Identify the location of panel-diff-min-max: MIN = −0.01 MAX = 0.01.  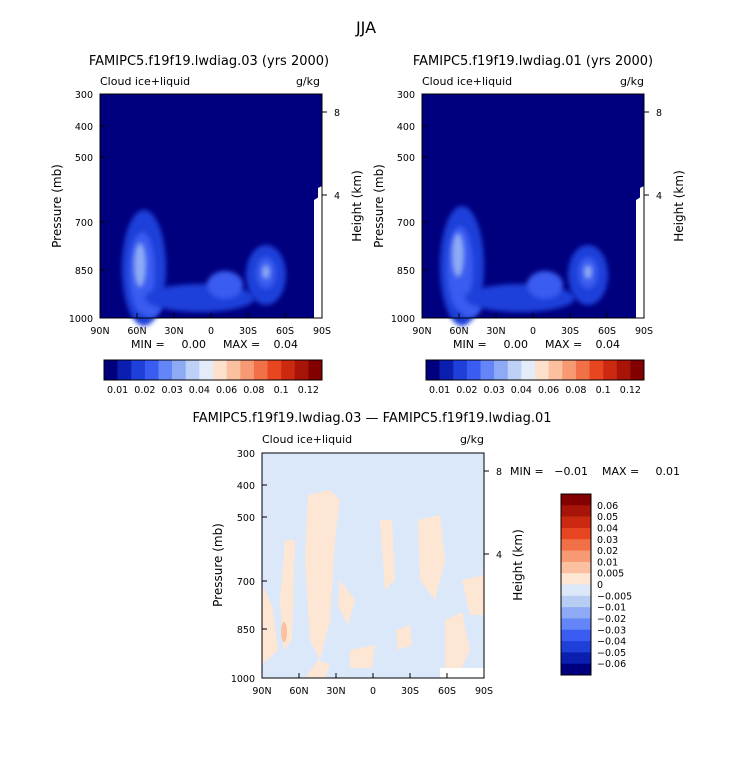
(595, 471).